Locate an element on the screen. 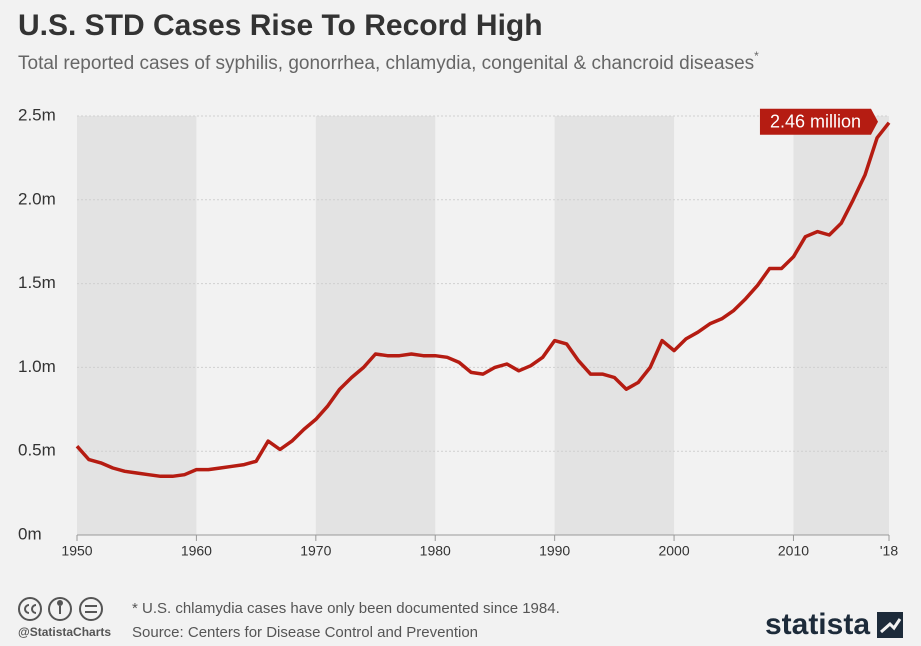 This screenshot has width=921, height=646. x-tick-label: 1970 is located at coordinates (315, 551).